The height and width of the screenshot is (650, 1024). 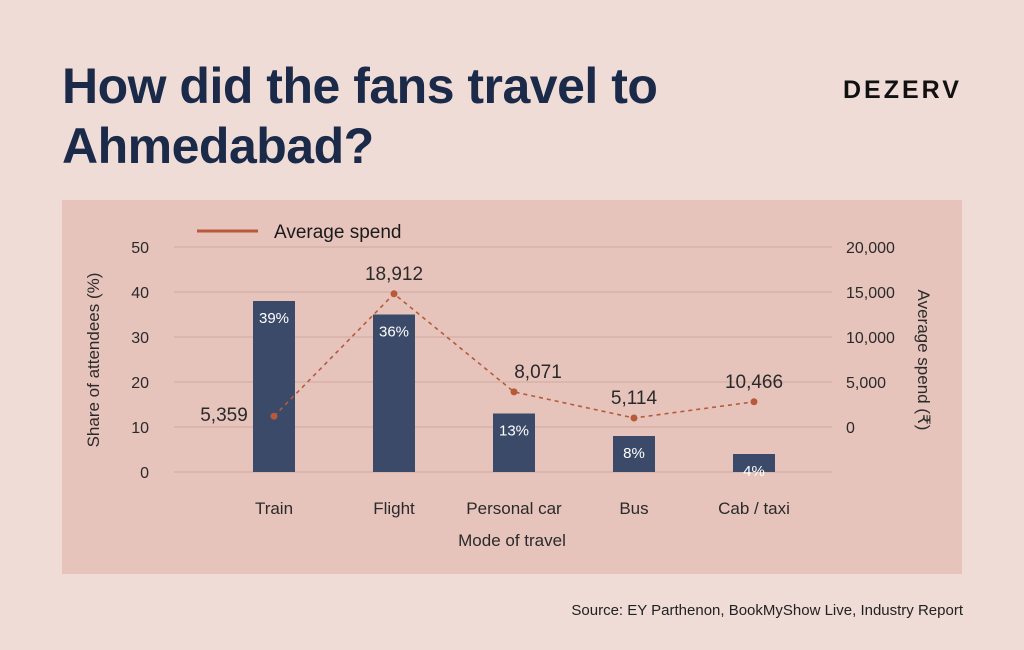 I want to click on average-spend-line, so click(x=514, y=355).